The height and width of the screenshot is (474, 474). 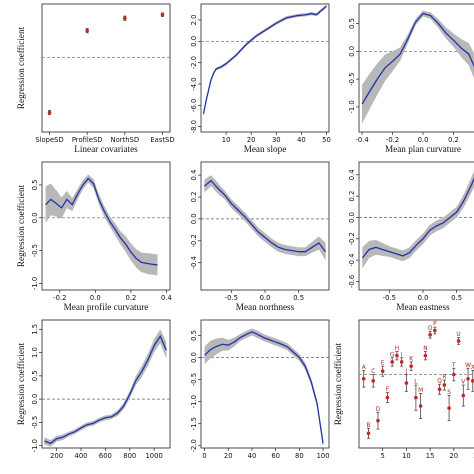 I want to click on x-tick-label: 15, so click(x=430, y=456).